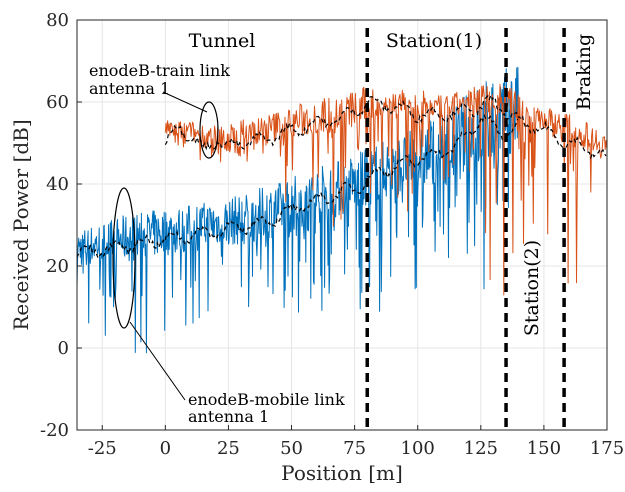 The height and width of the screenshot is (492, 625). I want to click on x-tick-label: 50, so click(291, 448).